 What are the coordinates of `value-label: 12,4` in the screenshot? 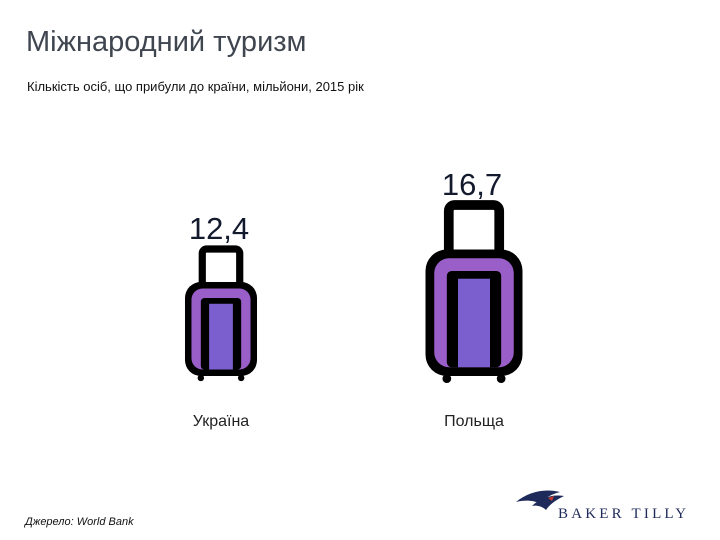 It's located at (219, 228).